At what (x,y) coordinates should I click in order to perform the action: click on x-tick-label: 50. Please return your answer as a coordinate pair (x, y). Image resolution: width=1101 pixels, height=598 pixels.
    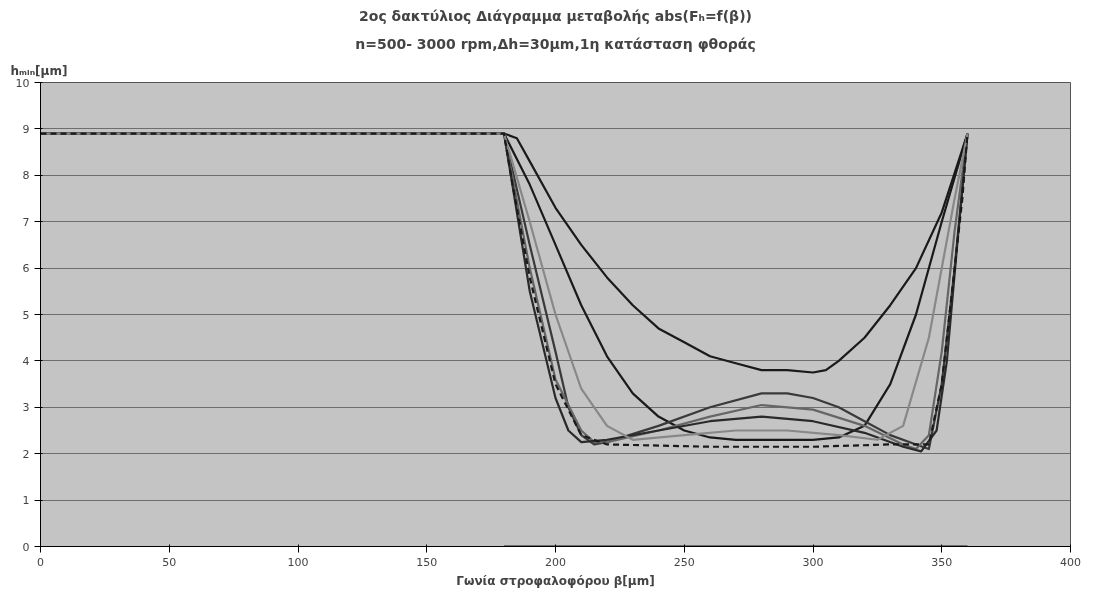
    Looking at the image, I should click on (169, 562).